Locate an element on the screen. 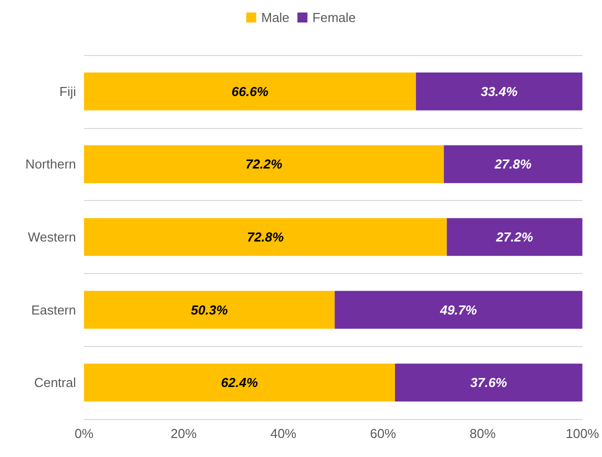 The height and width of the screenshot is (457, 602). x-tick-label: 100% is located at coordinates (583, 433).